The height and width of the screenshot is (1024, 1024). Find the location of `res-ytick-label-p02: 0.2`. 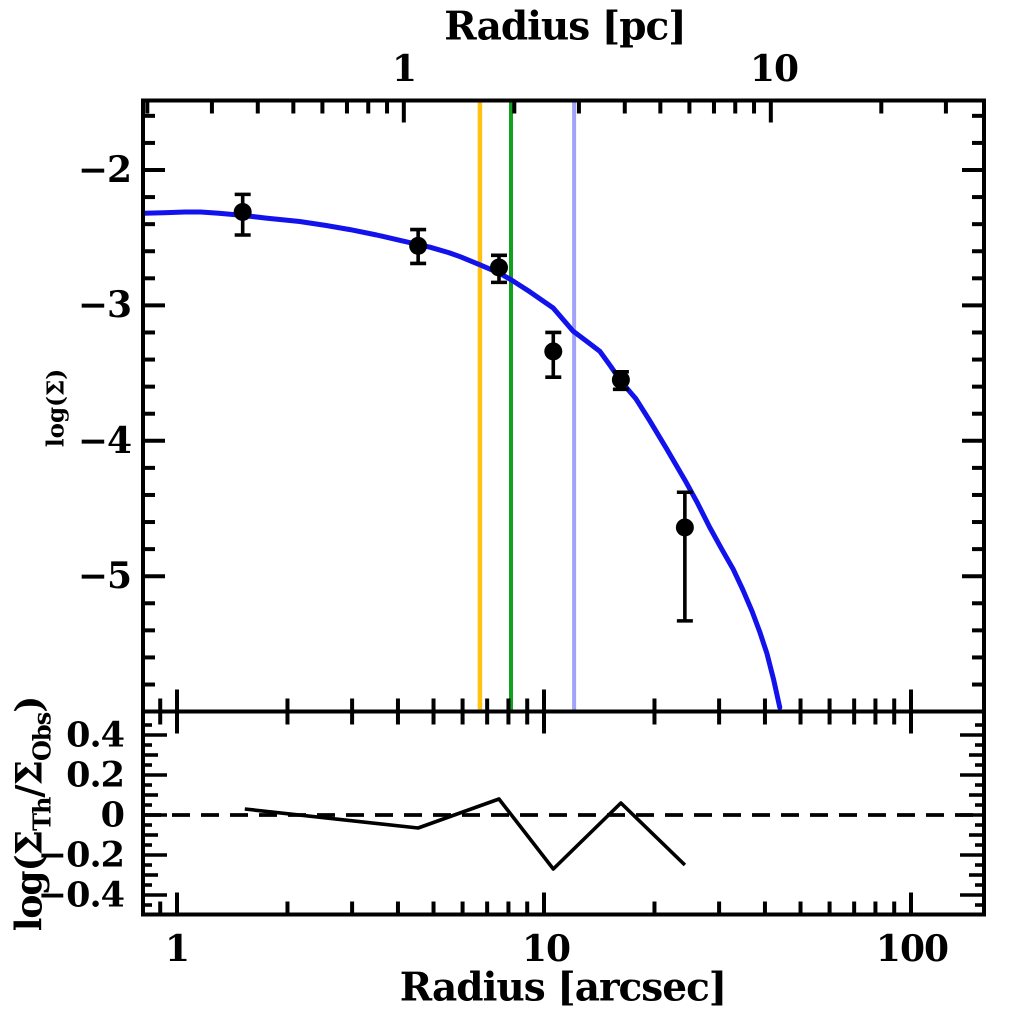

res-ytick-label-p02: 0.2 is located at coordinates (95, 775).